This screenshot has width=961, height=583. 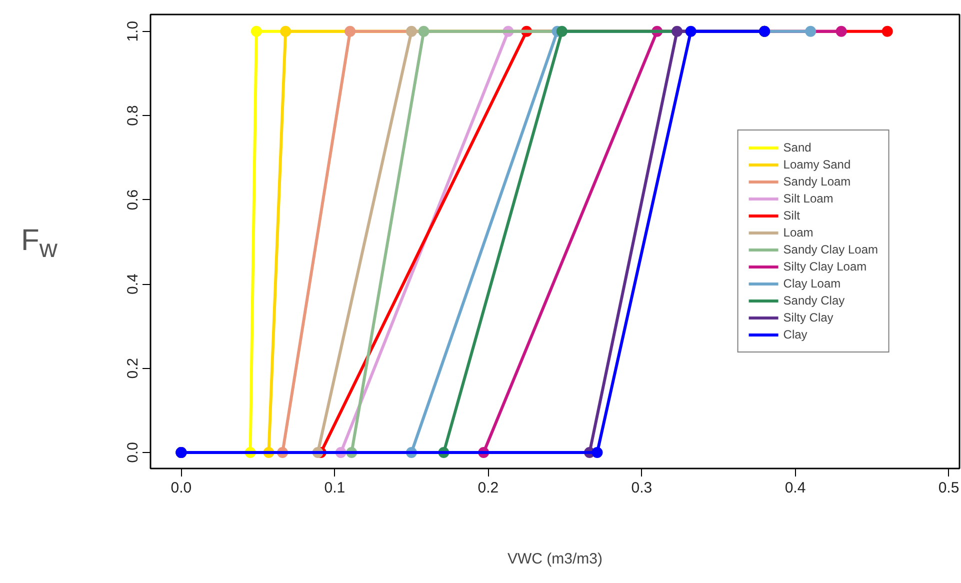 I want to click on x-tick-label: 0.2, so click(x=488, y=488).